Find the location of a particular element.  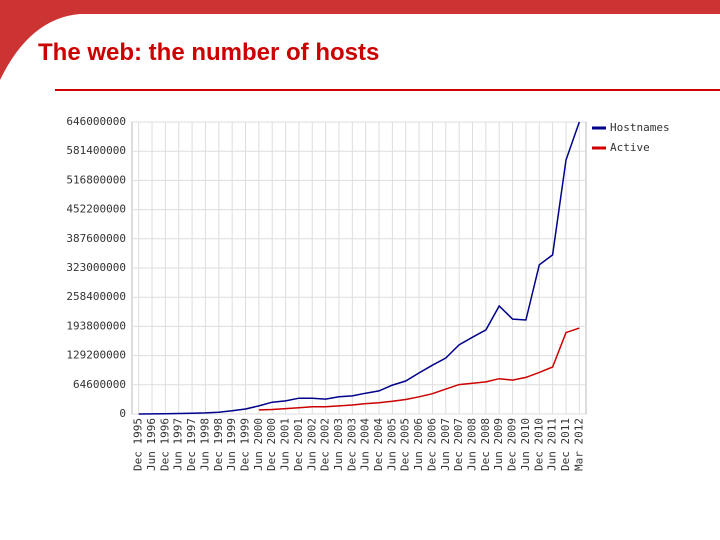

x-tick-label: Dec 2011 is located at coordinates (565, 444).